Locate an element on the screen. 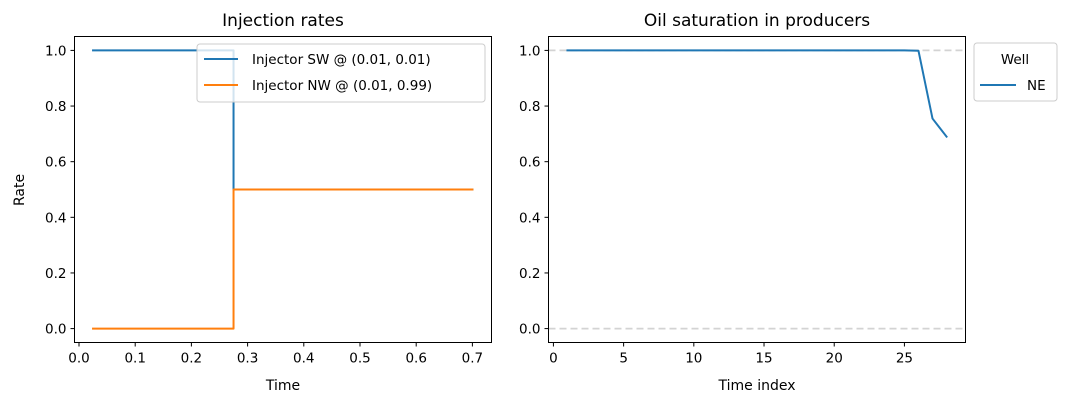 The image size is (1069, 407). x-axis-label: Time is located at coordinates (282, 386).